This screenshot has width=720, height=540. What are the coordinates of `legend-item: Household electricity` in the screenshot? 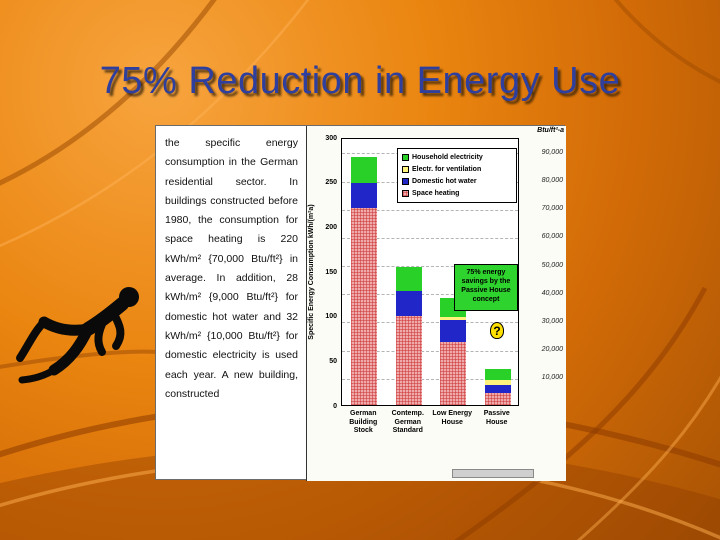 It's located at (457, 157).